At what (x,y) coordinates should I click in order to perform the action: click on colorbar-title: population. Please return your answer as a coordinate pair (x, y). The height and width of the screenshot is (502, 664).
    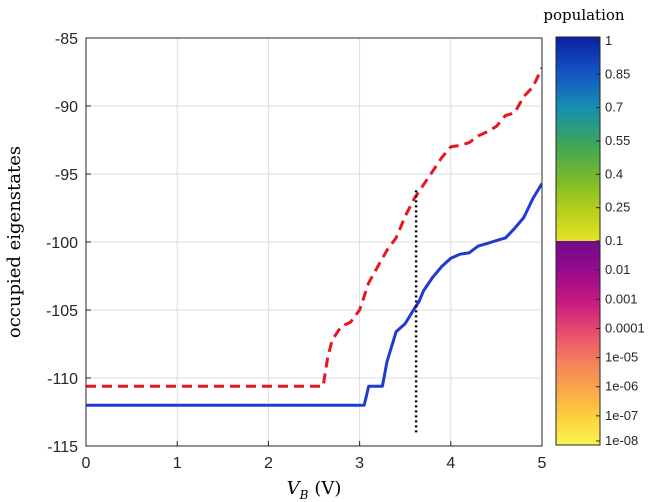
    Looking at the image, I should click on (583, 15).